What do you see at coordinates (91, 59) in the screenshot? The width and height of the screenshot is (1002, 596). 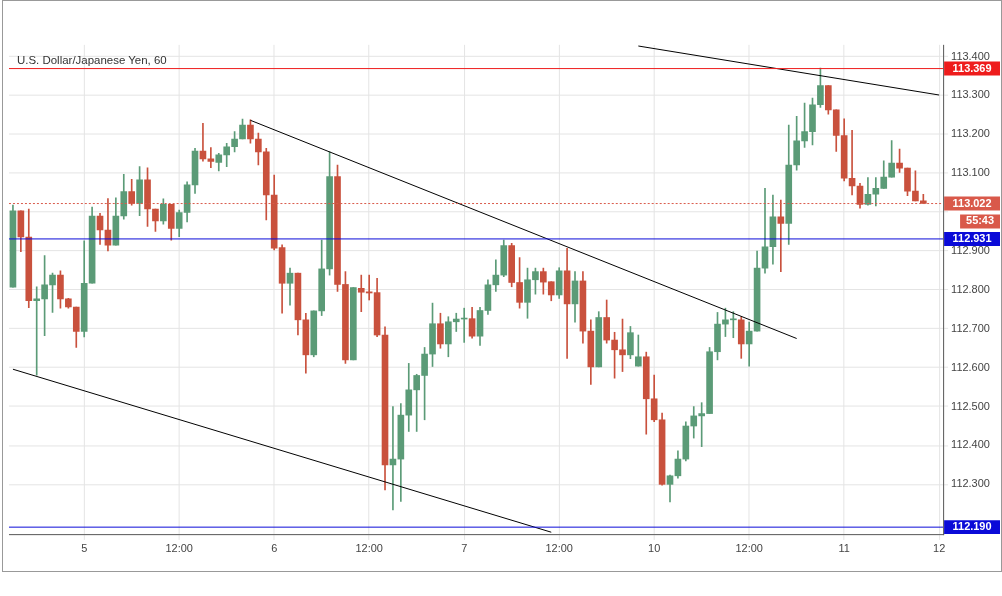 I see `text: U.S. Dollar/Japanese Yen, 60` at bounding box center [91, 59].